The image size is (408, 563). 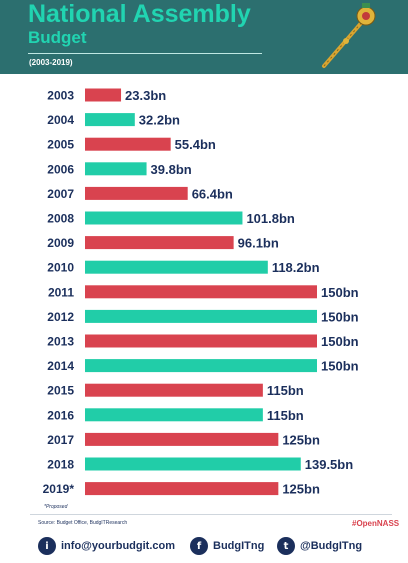 I want to click on year-label: 2006, so click(x=60, y=169).